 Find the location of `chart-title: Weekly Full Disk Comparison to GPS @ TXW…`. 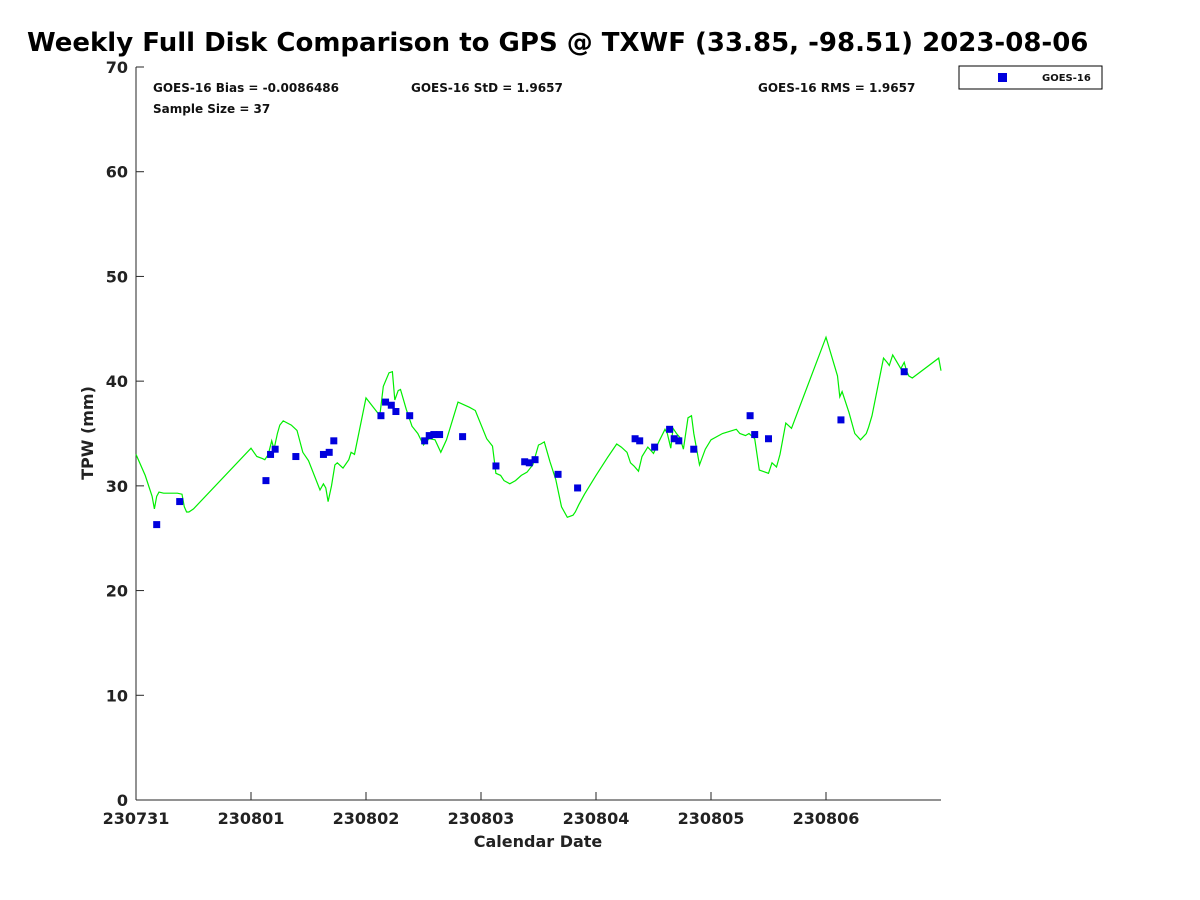

chart-title: Weekly Full Disk Comparison to GPS @ TXW… is located at coordinates (558, 43).